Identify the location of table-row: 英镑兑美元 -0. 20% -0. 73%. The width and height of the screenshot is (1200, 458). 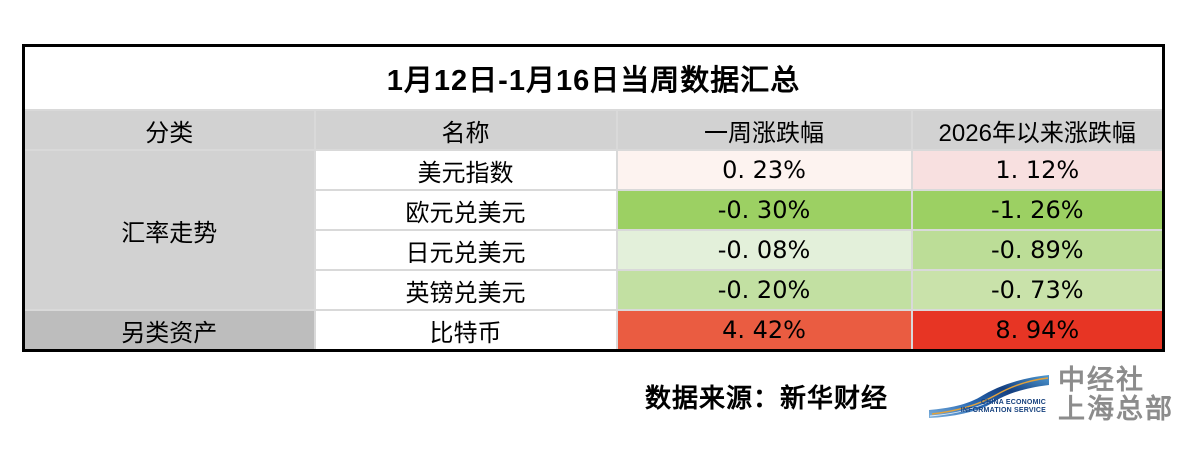
(594, 290).